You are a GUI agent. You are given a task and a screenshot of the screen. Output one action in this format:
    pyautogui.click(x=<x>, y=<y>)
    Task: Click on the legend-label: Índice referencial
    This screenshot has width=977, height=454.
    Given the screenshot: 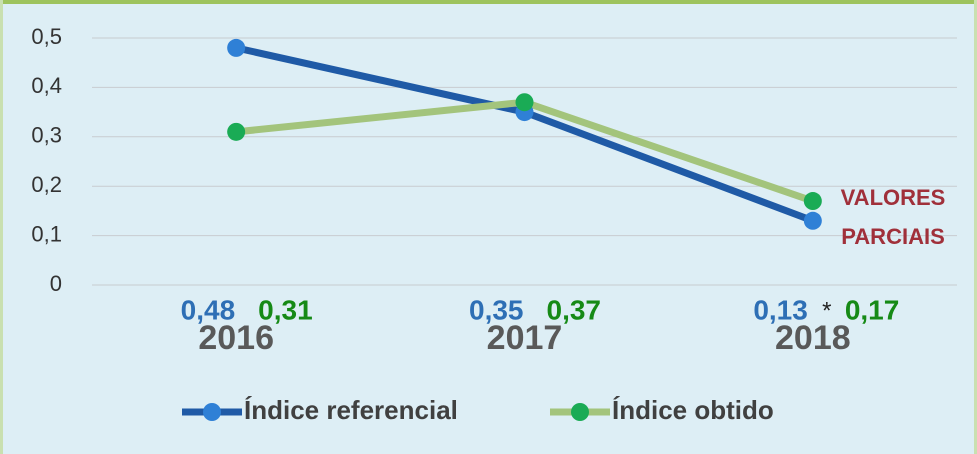 What is the action you would take?
    pyautogui.click(x=351, y=410)
    